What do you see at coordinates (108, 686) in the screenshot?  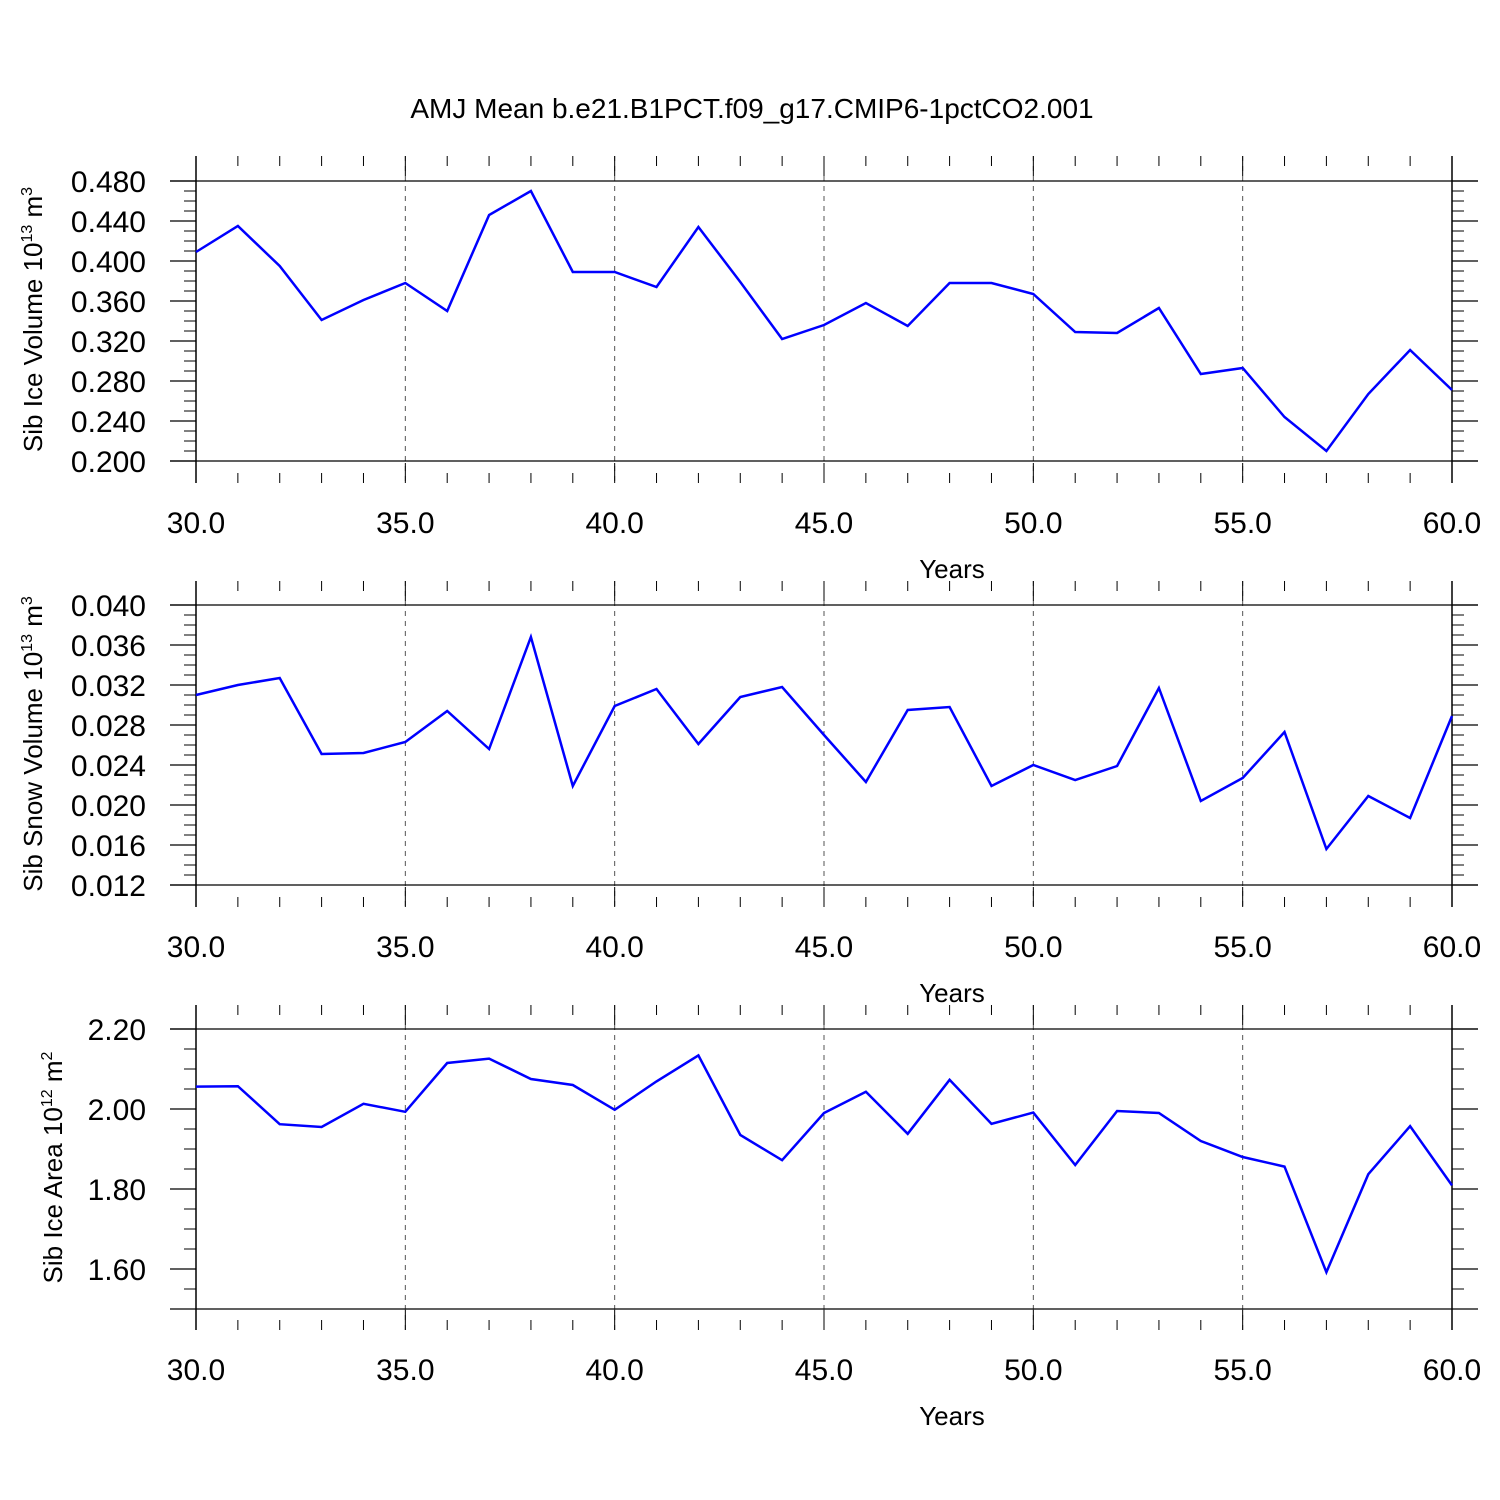 I see `y-tick-label: 0.032` at bounding box center [108, 686].